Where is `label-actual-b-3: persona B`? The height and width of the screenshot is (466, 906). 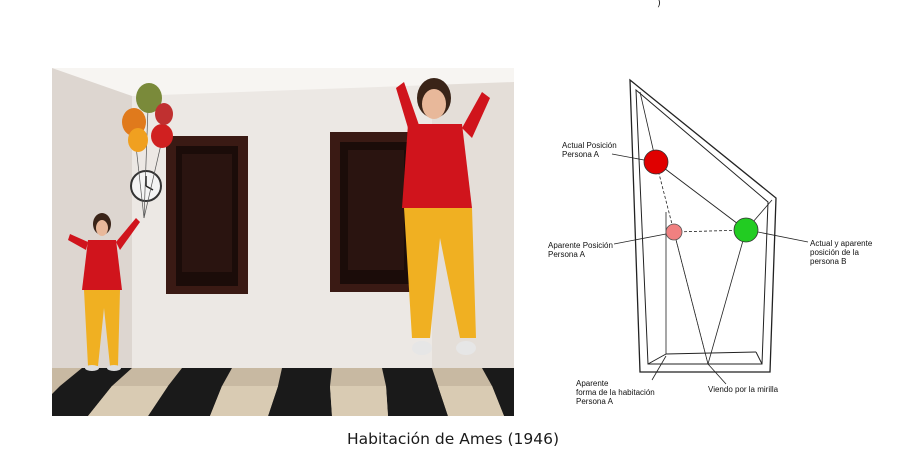
label-actual-b-3: persona B is located at coordinates (828, 261).